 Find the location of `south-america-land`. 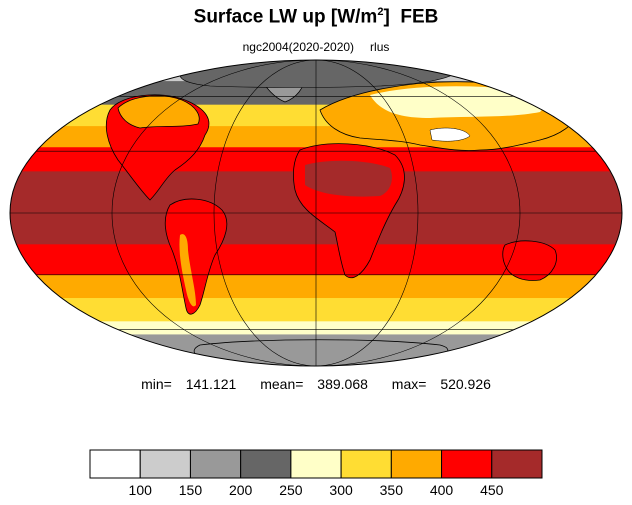

south-america-land is located at coordinates (196, 256).